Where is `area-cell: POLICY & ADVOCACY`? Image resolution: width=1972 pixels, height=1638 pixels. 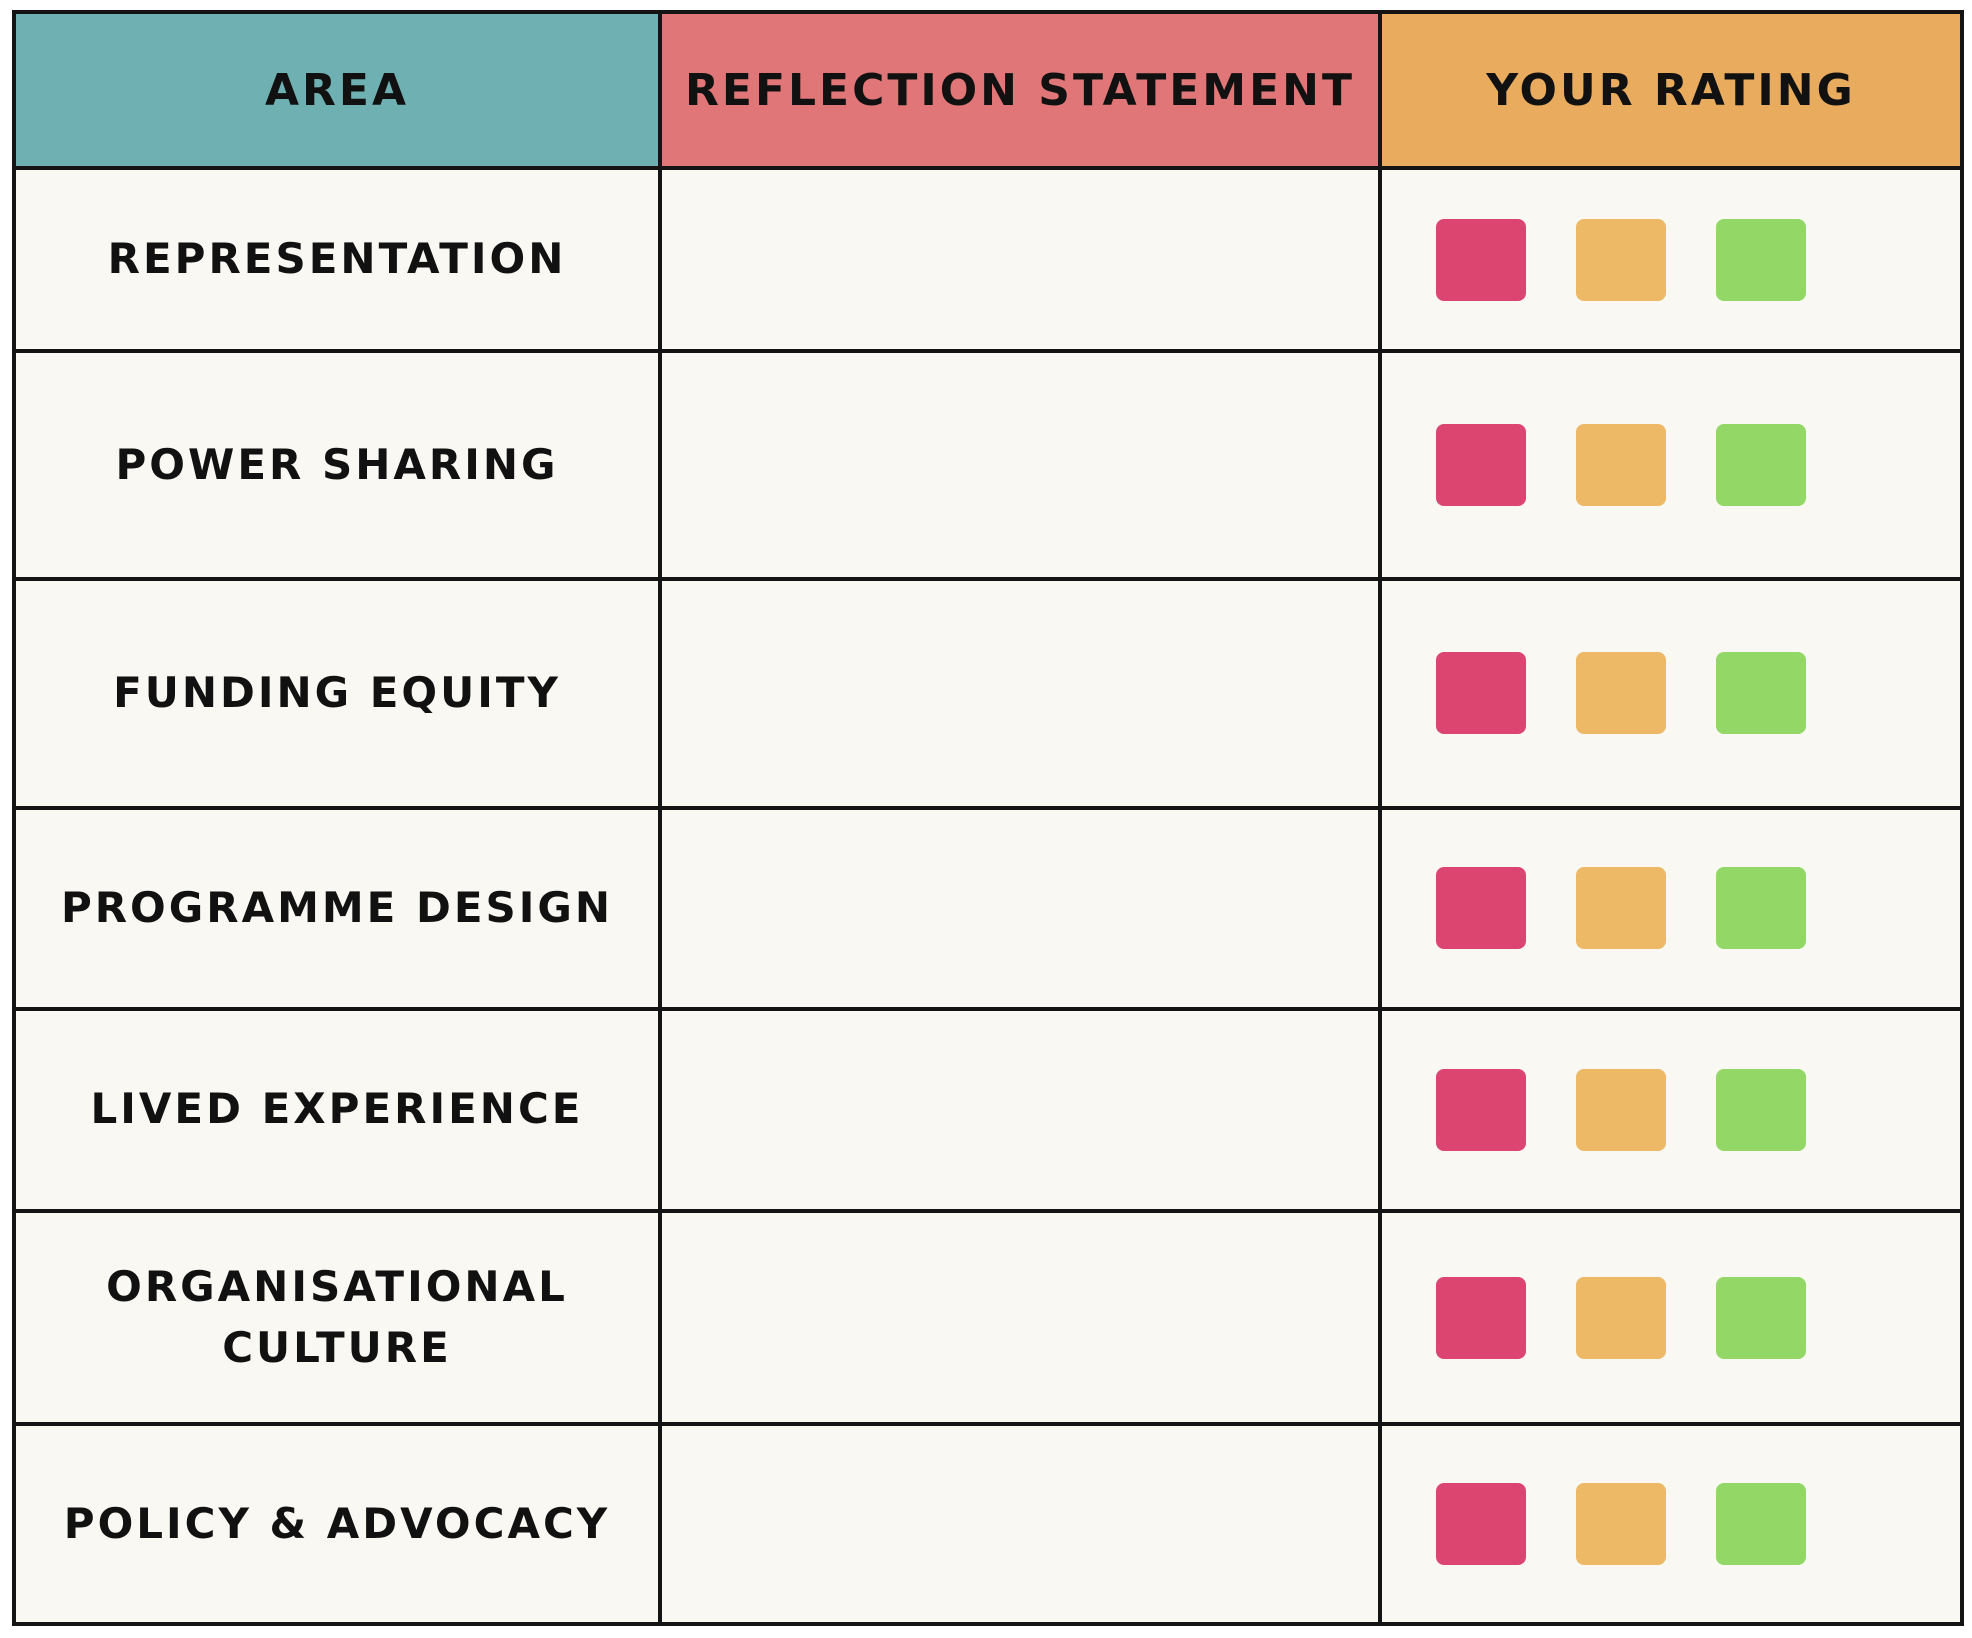 area-cell: POLICY & ADVOCACY is located at coordinates (337, 1524).